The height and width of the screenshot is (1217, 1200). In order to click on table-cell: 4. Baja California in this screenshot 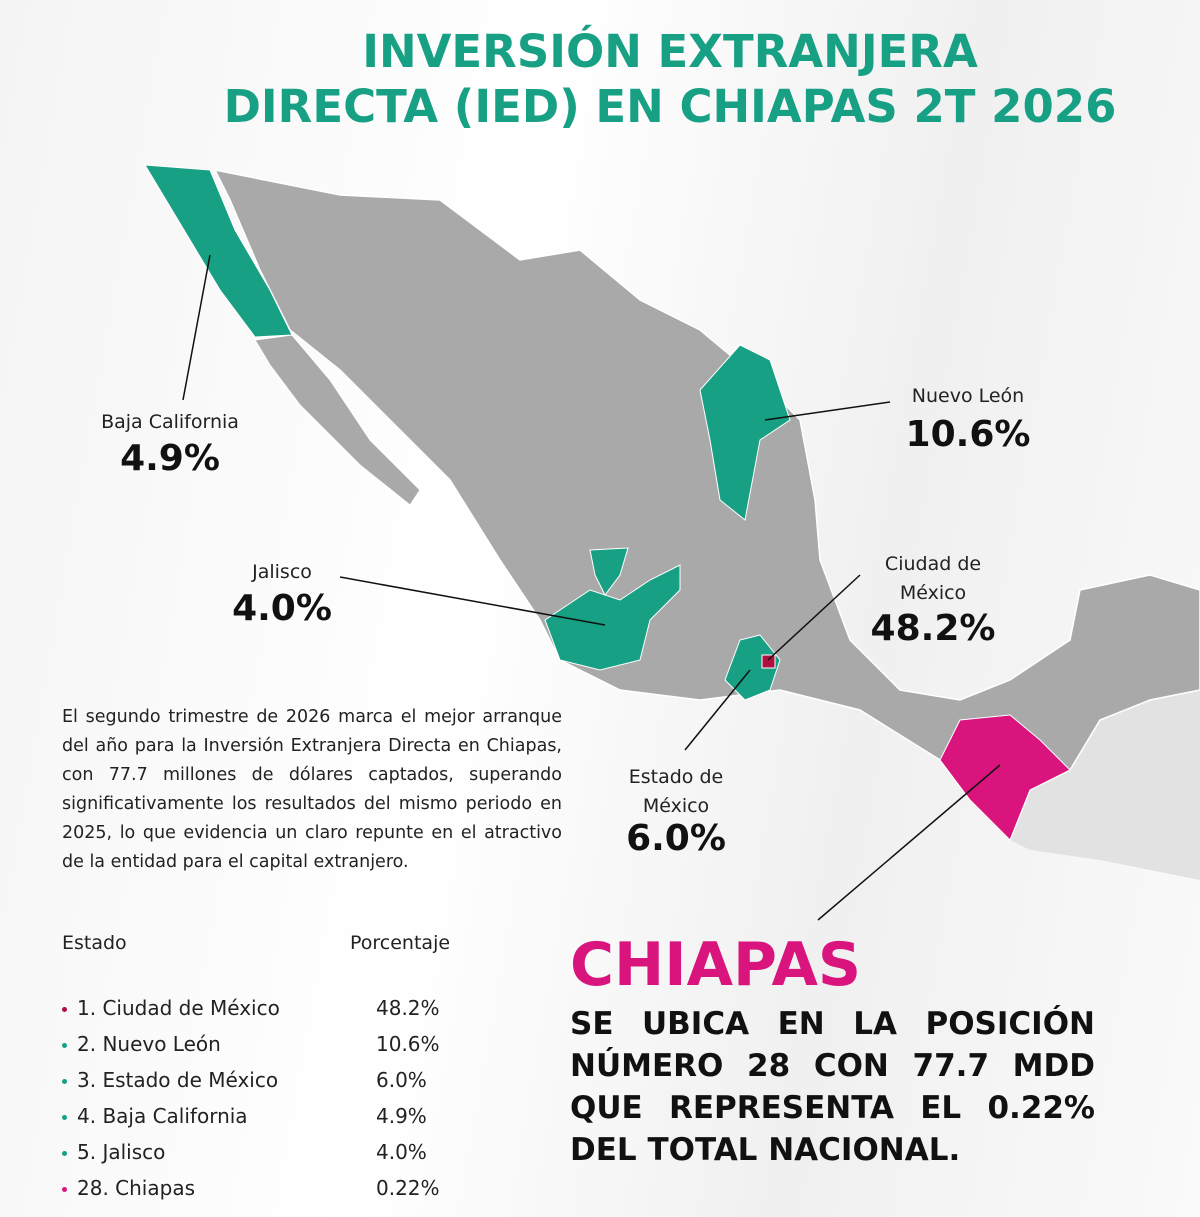, I will do `click(155, 1116)`.